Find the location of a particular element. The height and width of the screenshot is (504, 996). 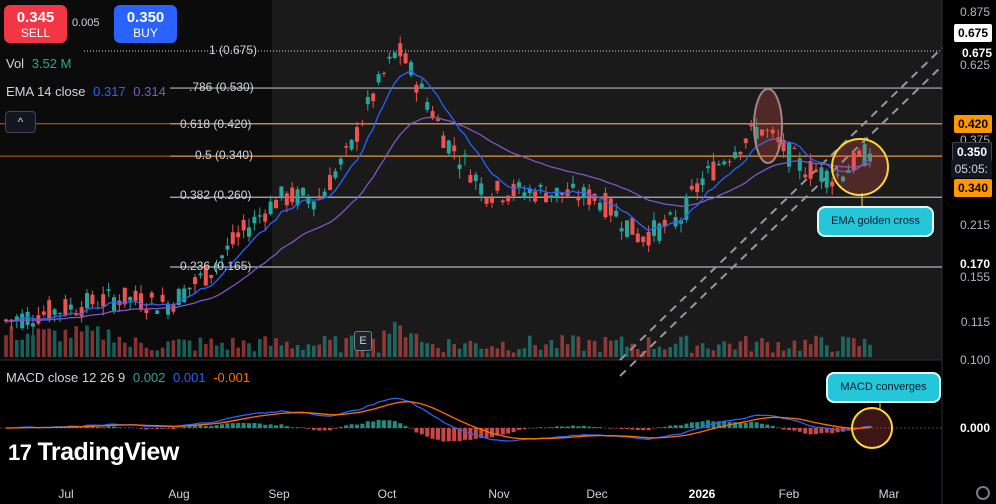

ema-legend: EMA 14 close 0.317 0.314 is located at coordinates (88, 91).